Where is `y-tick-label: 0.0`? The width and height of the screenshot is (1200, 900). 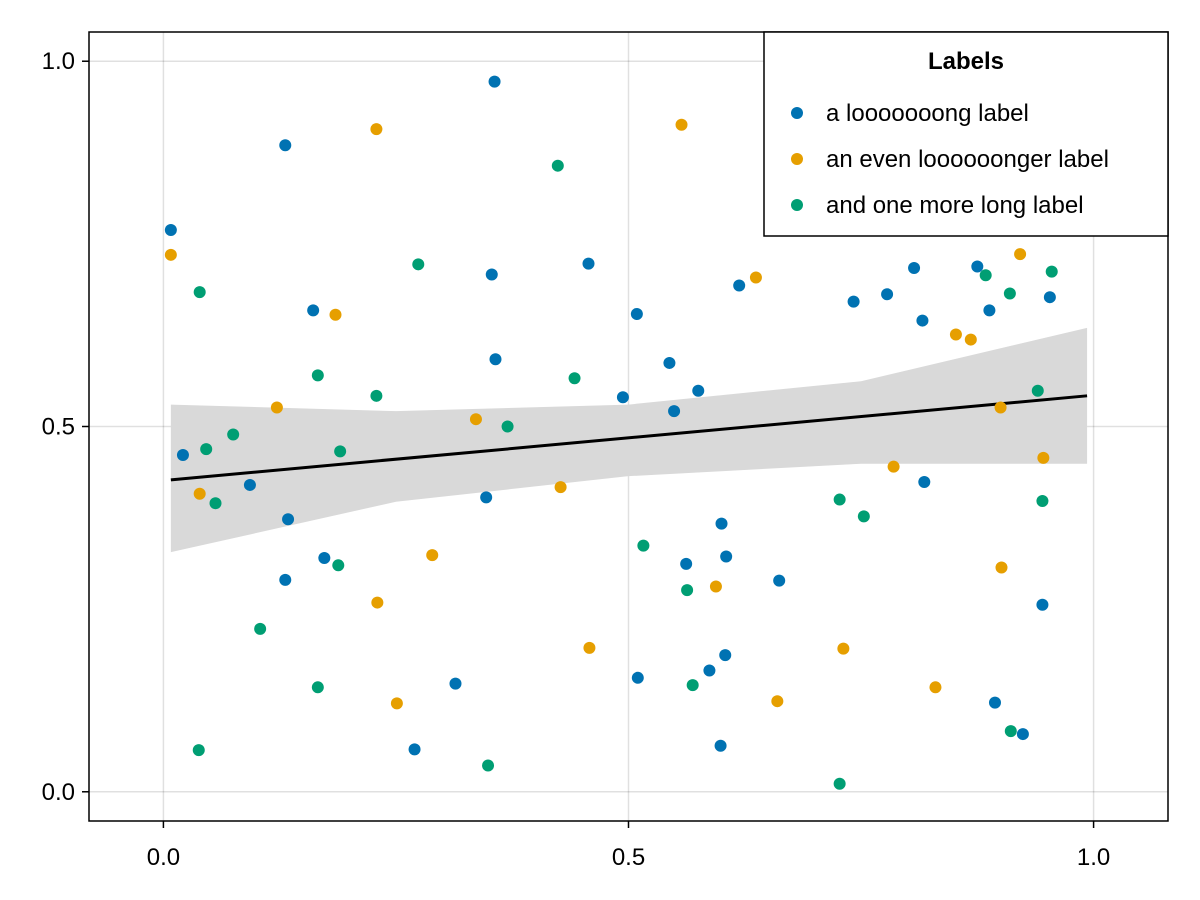
y-tick-label: 0.0 is located at coordinates (58, 792).